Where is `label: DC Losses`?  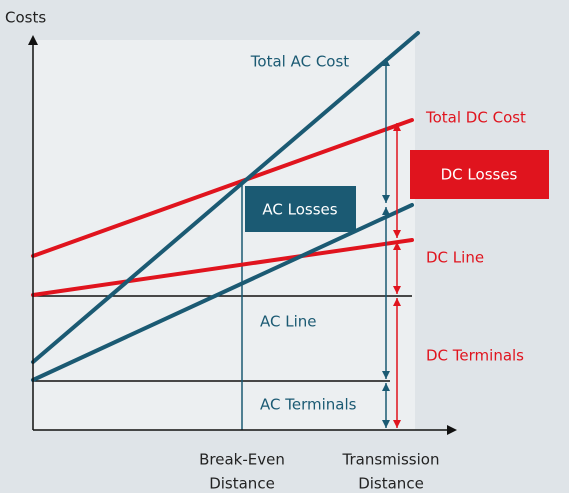 label: DC Losses is located at coordinates (479, 175).